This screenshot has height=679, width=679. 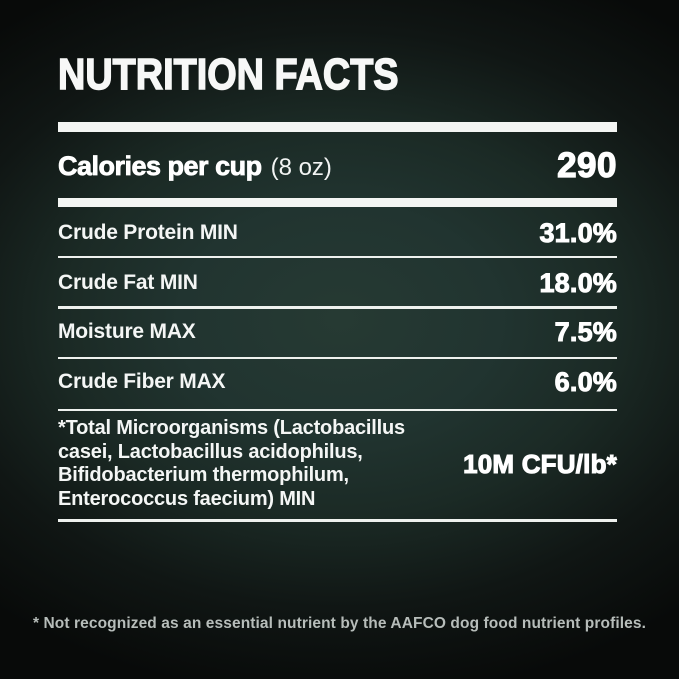 What do you see at coordinates (301, 167) in the screenshot?
I see `calories-serving-size: (8 oz)` at bounding box center [301, 167].